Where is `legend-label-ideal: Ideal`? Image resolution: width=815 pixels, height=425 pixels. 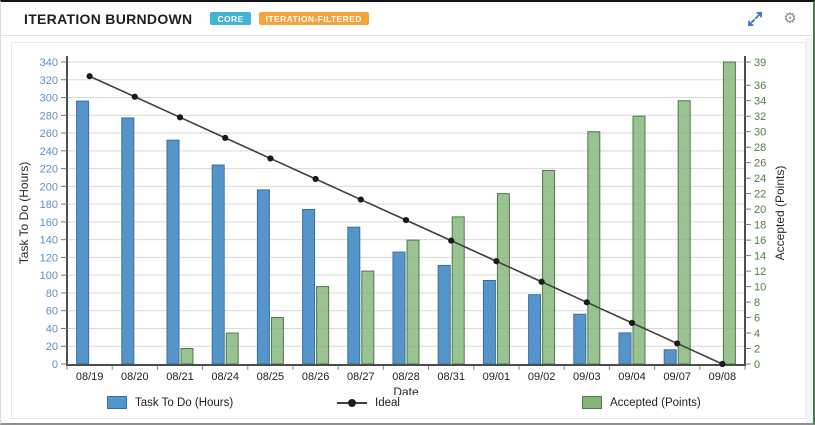 legend-label-ideal: Ideal is located at coordinates (387, 402).